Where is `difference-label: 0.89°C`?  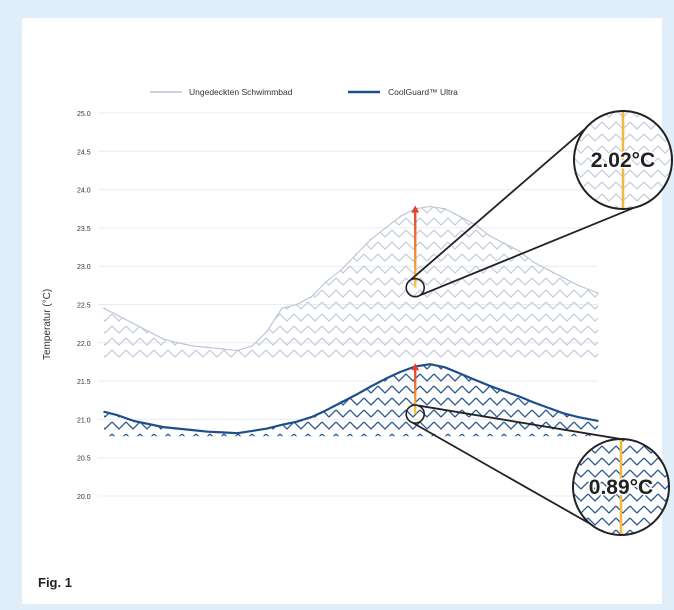 difference-label: 0.89°C is located at coordinates (621, 487).